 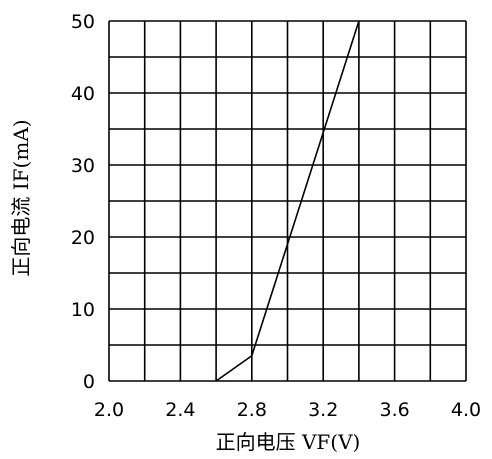 What do you see at coordinates (83, 166) in the screenshot?
I see `y-tick-label: 30` at bounding box center [83, 166].